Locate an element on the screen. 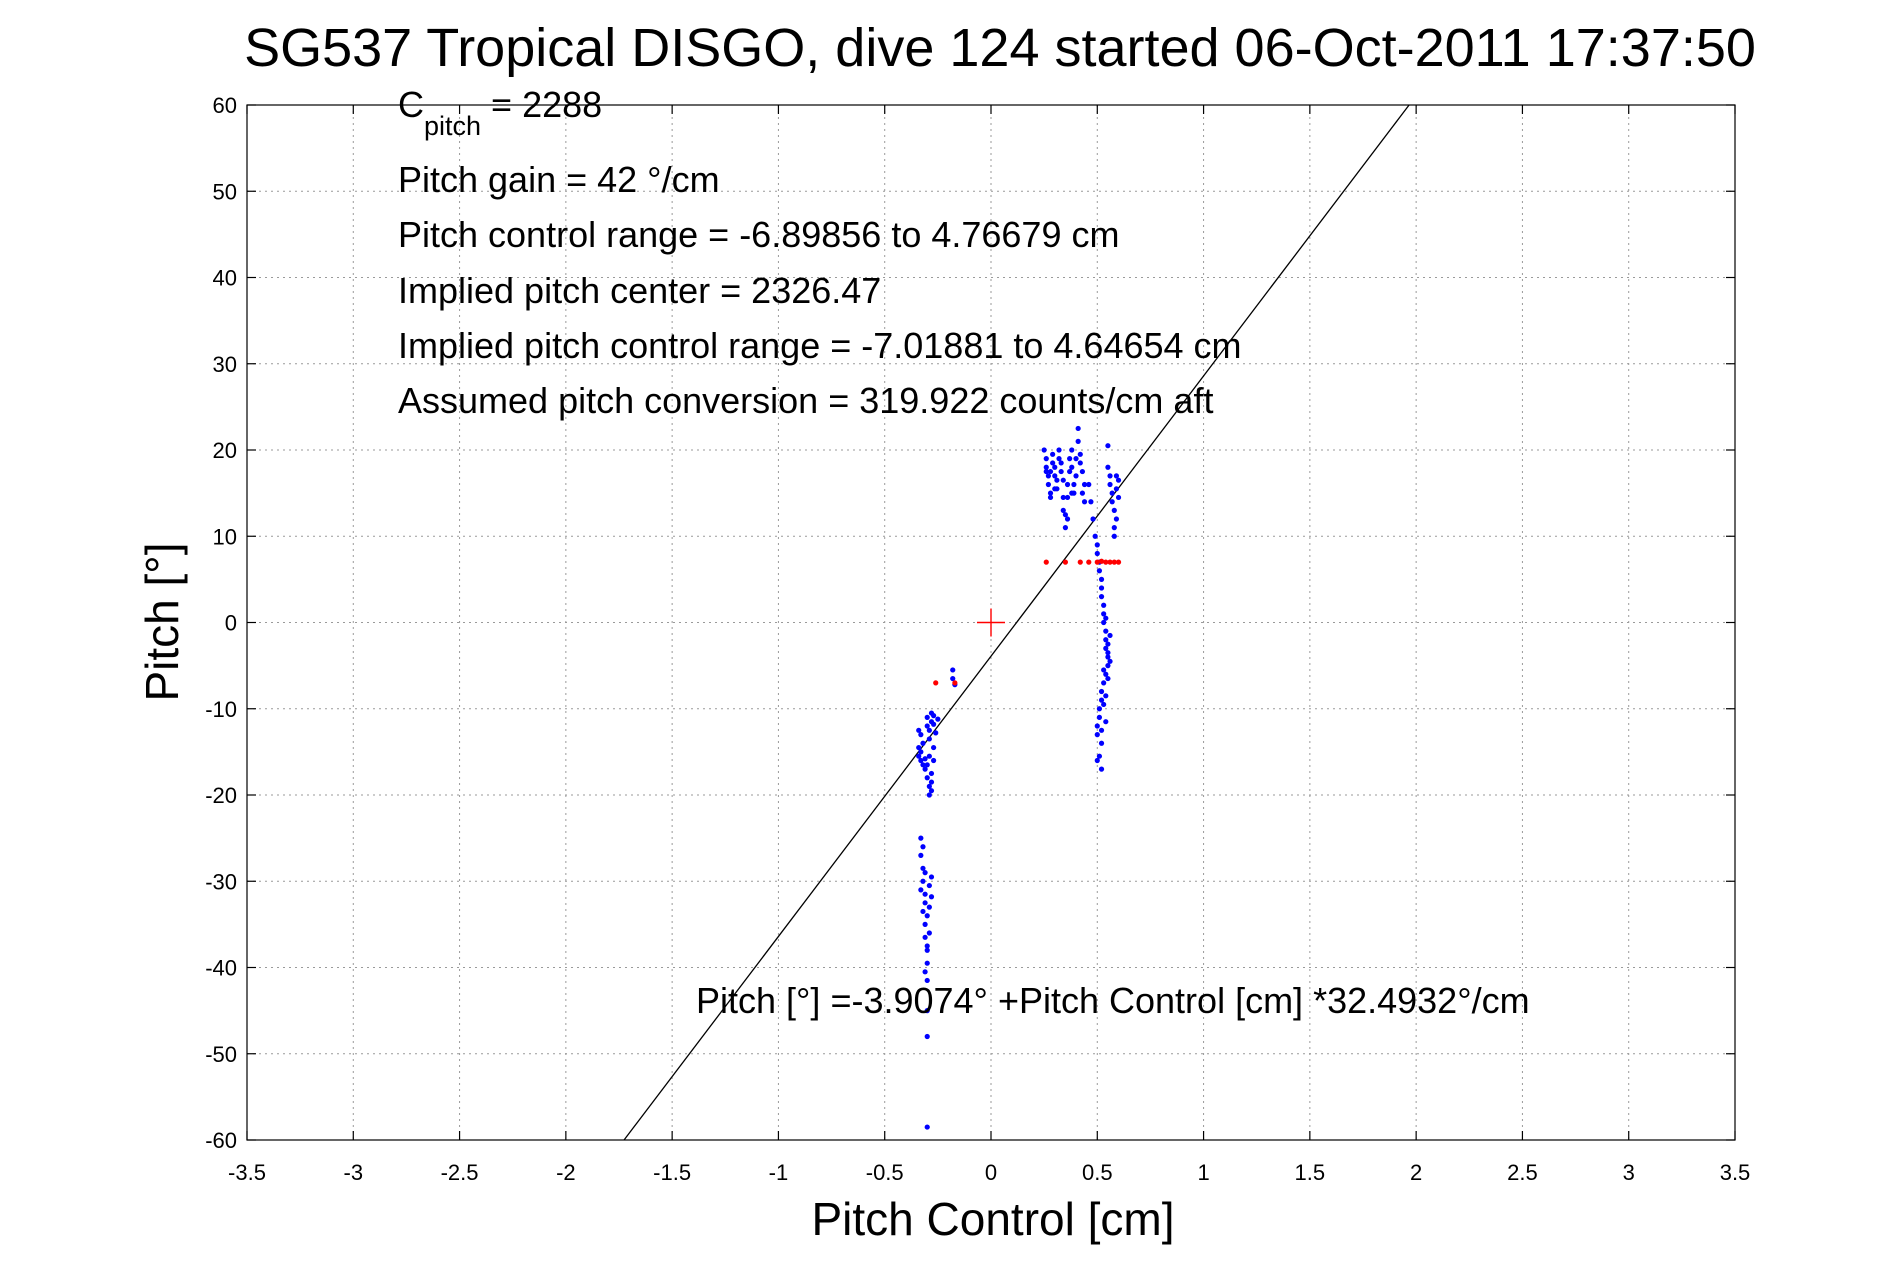 This screenshot has height=1262, width=1891. data-points is located at coordinates (1019, 777).